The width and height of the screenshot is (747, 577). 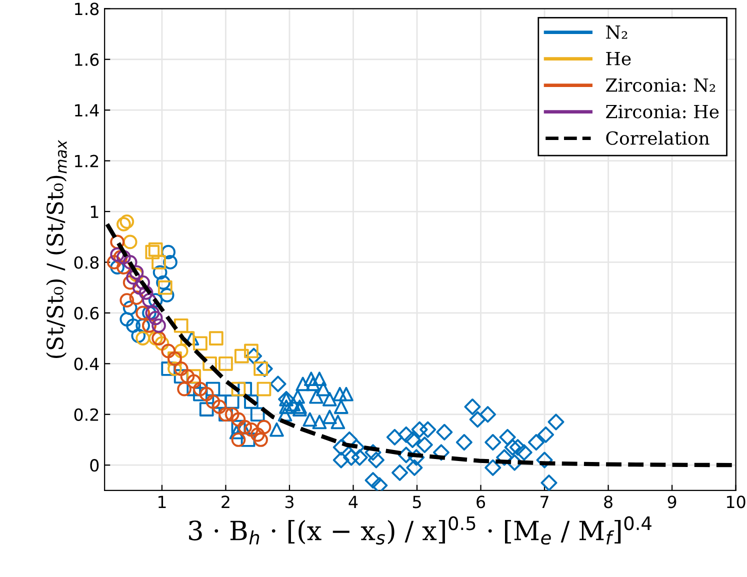 What do you see at coordinates (662, 111) in the screenshot?
I see `legend-label: Zirconia: He` at bounding box center [662, 111].